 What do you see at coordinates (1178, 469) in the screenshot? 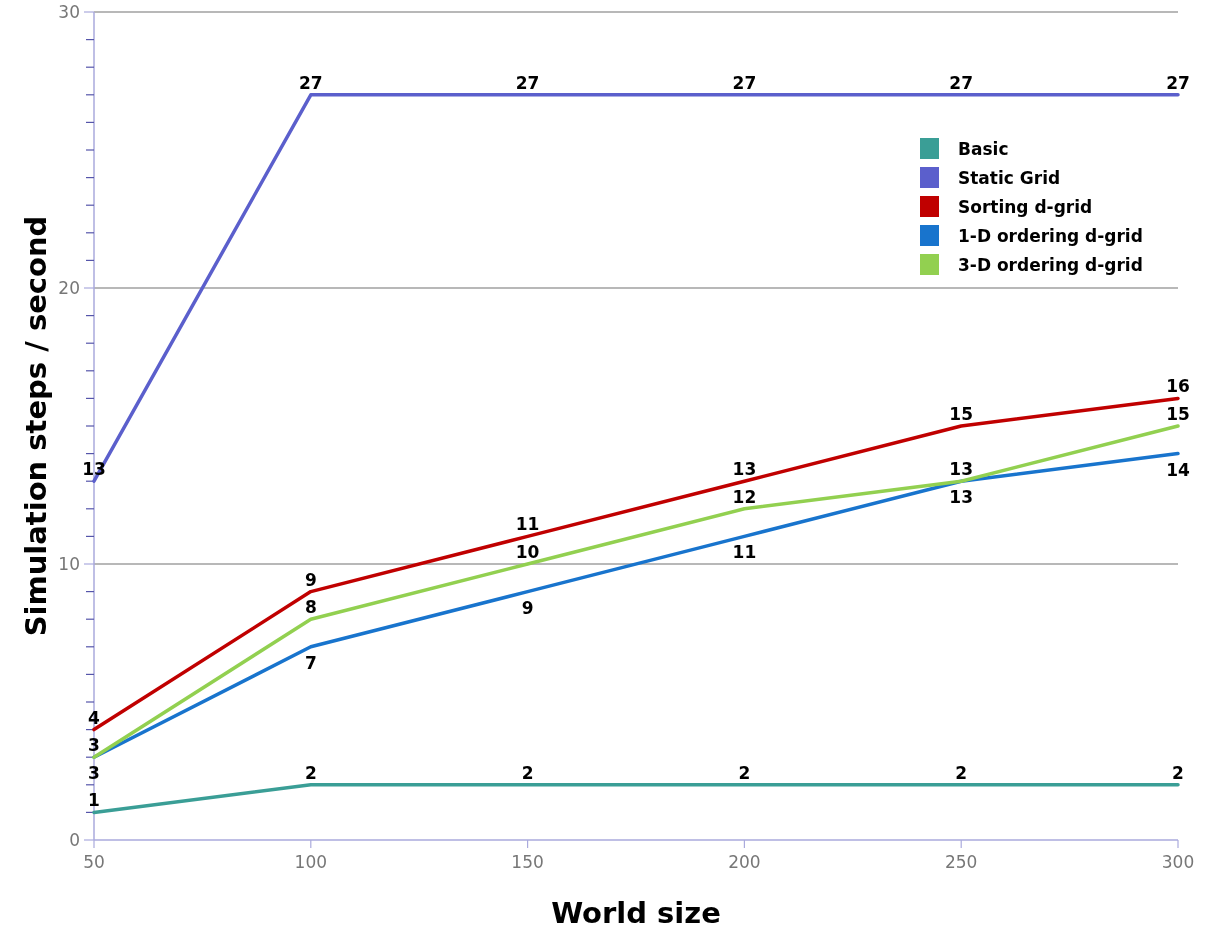
I see `data-label: 14` at bounding box center [1178, 469].